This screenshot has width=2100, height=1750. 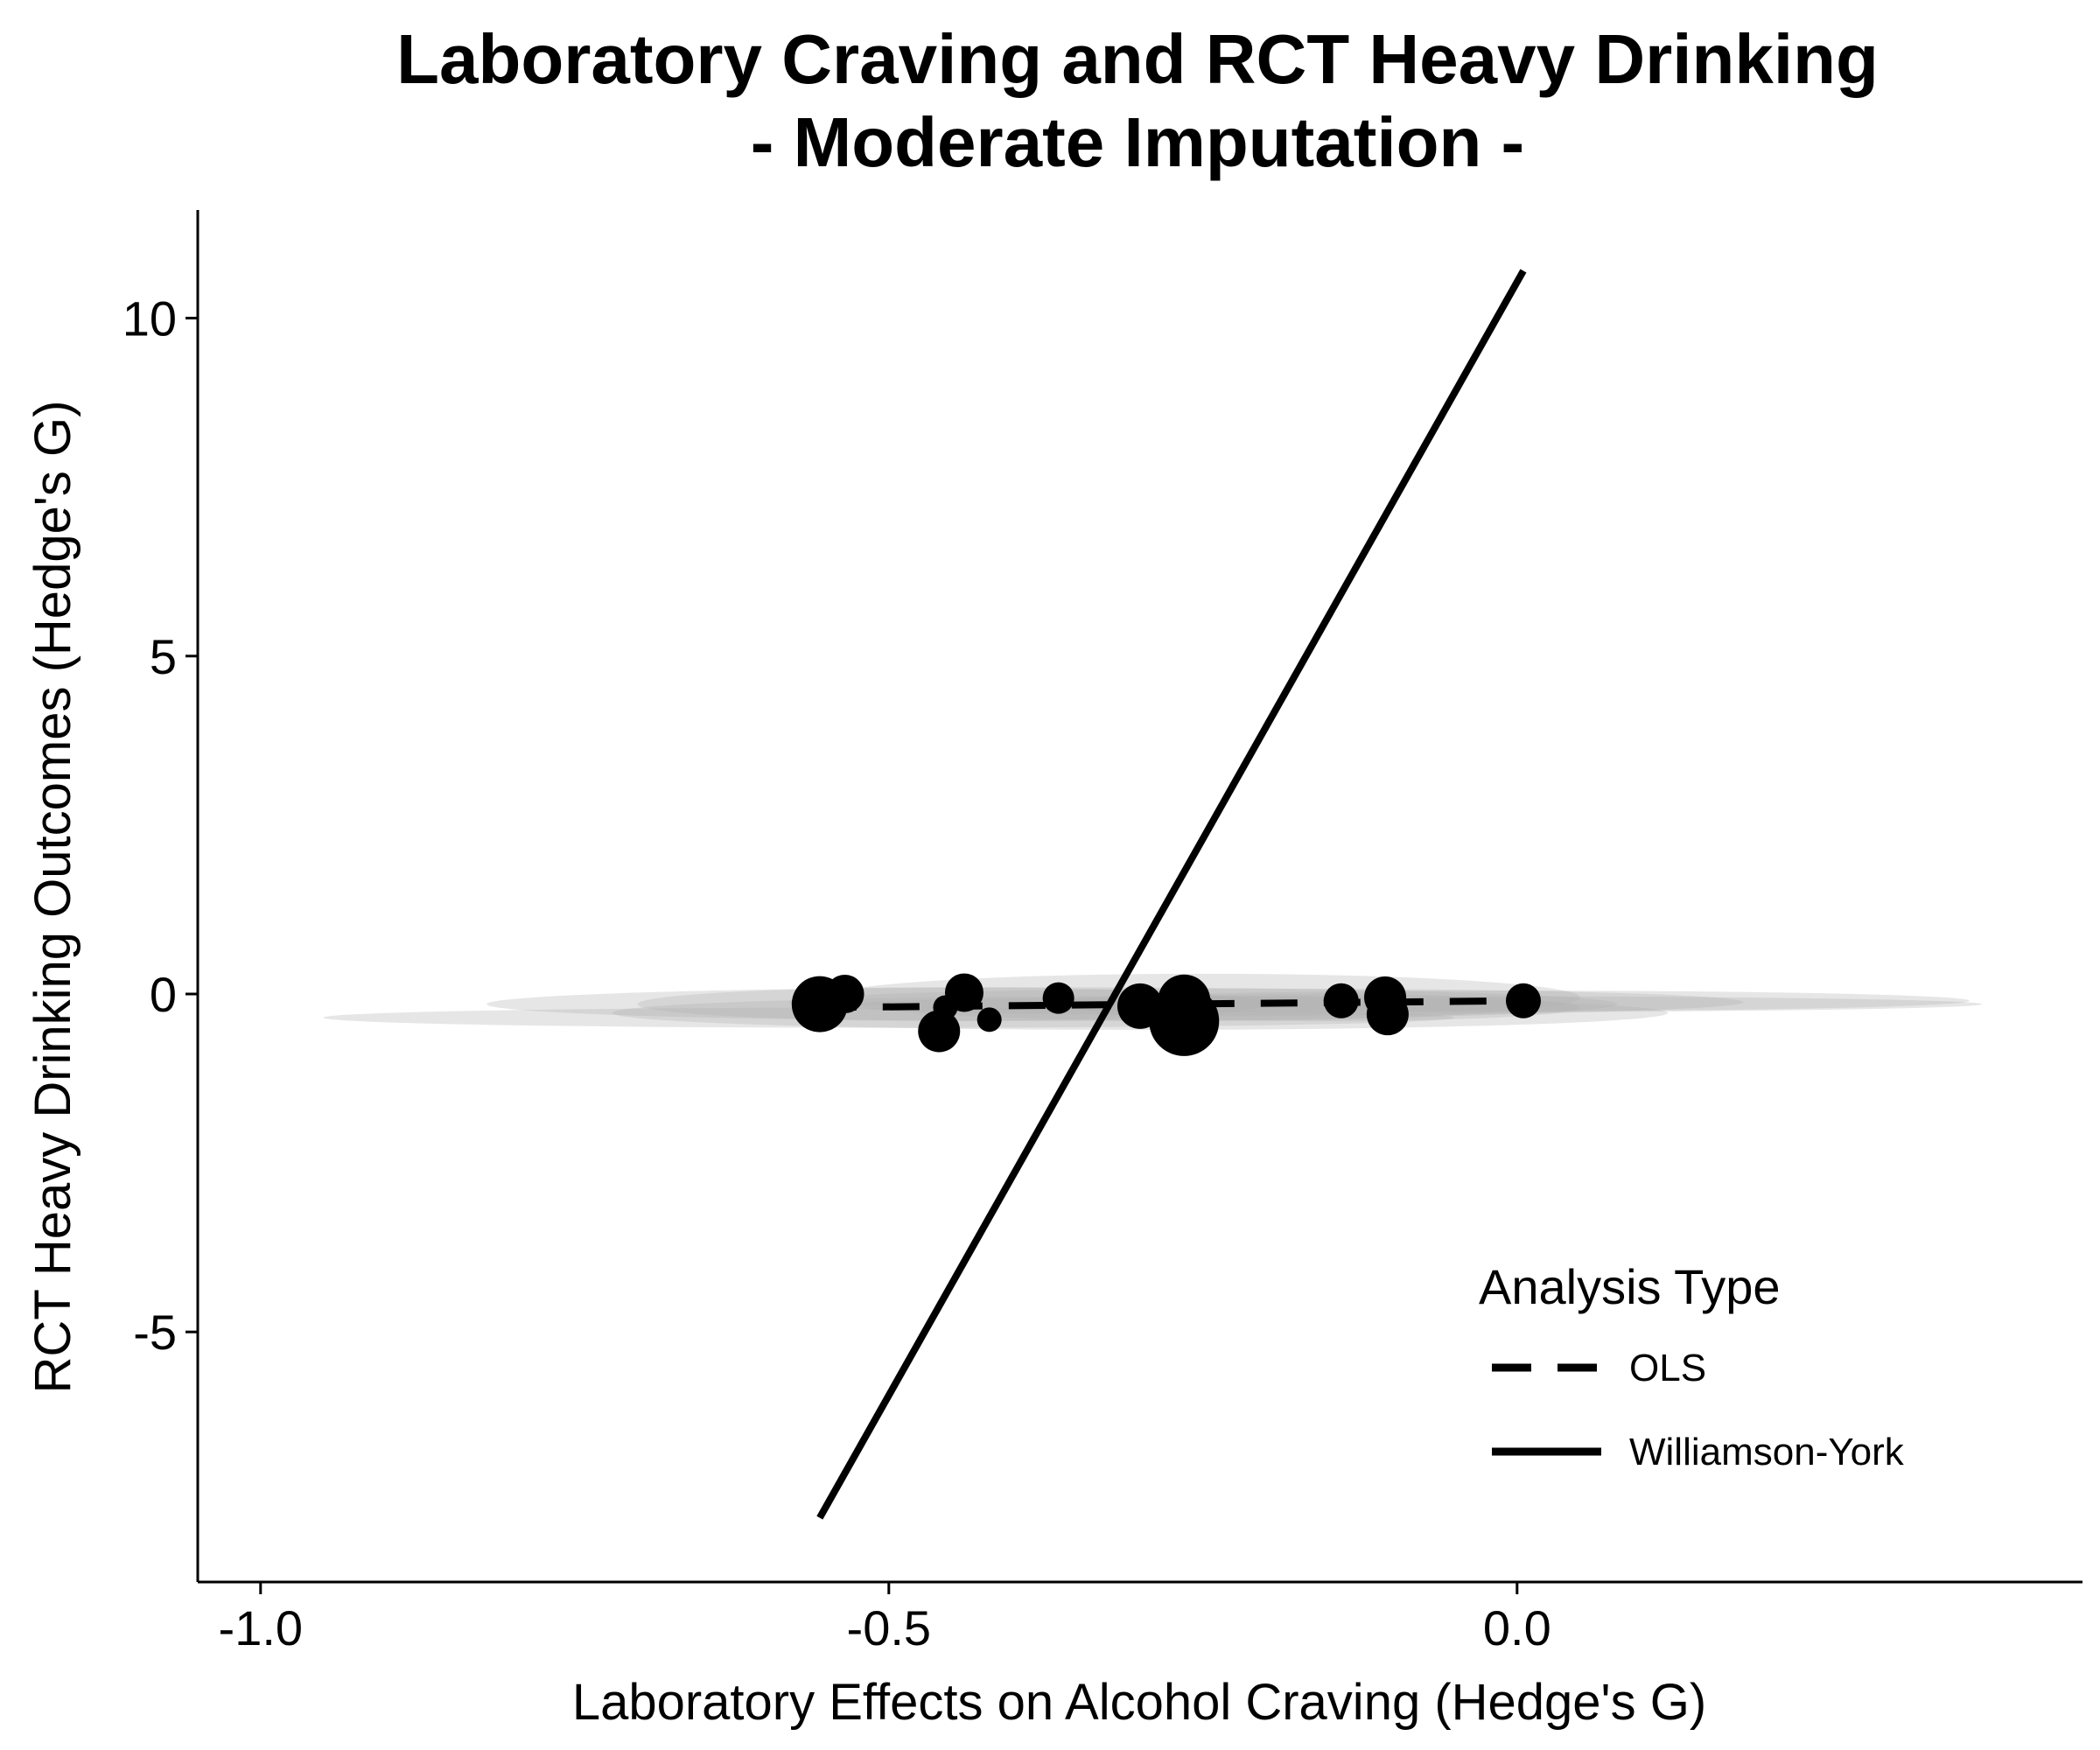 I want to click on y-tick-label-4: 10, so click(x=149, y=318).